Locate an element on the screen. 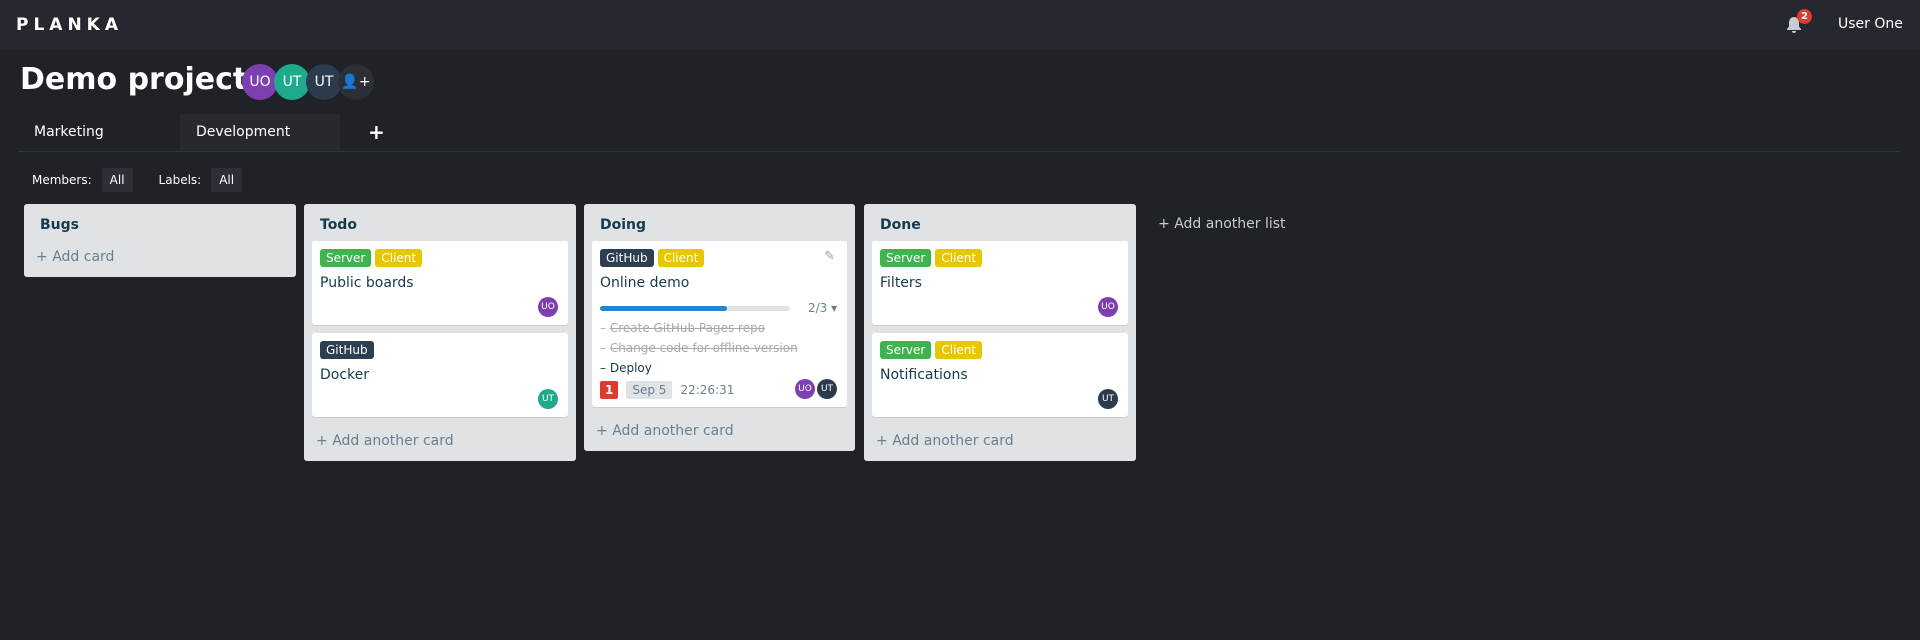 The width and height of the screenshot is (1920, 640). task-item: – Deploy is located at coordinates (626, 368).